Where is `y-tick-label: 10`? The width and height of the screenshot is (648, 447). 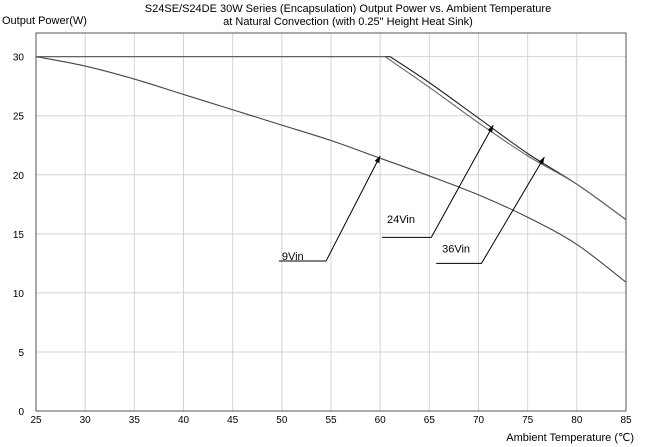
y-tick-label: 10 is located at coordinates (19, 294).